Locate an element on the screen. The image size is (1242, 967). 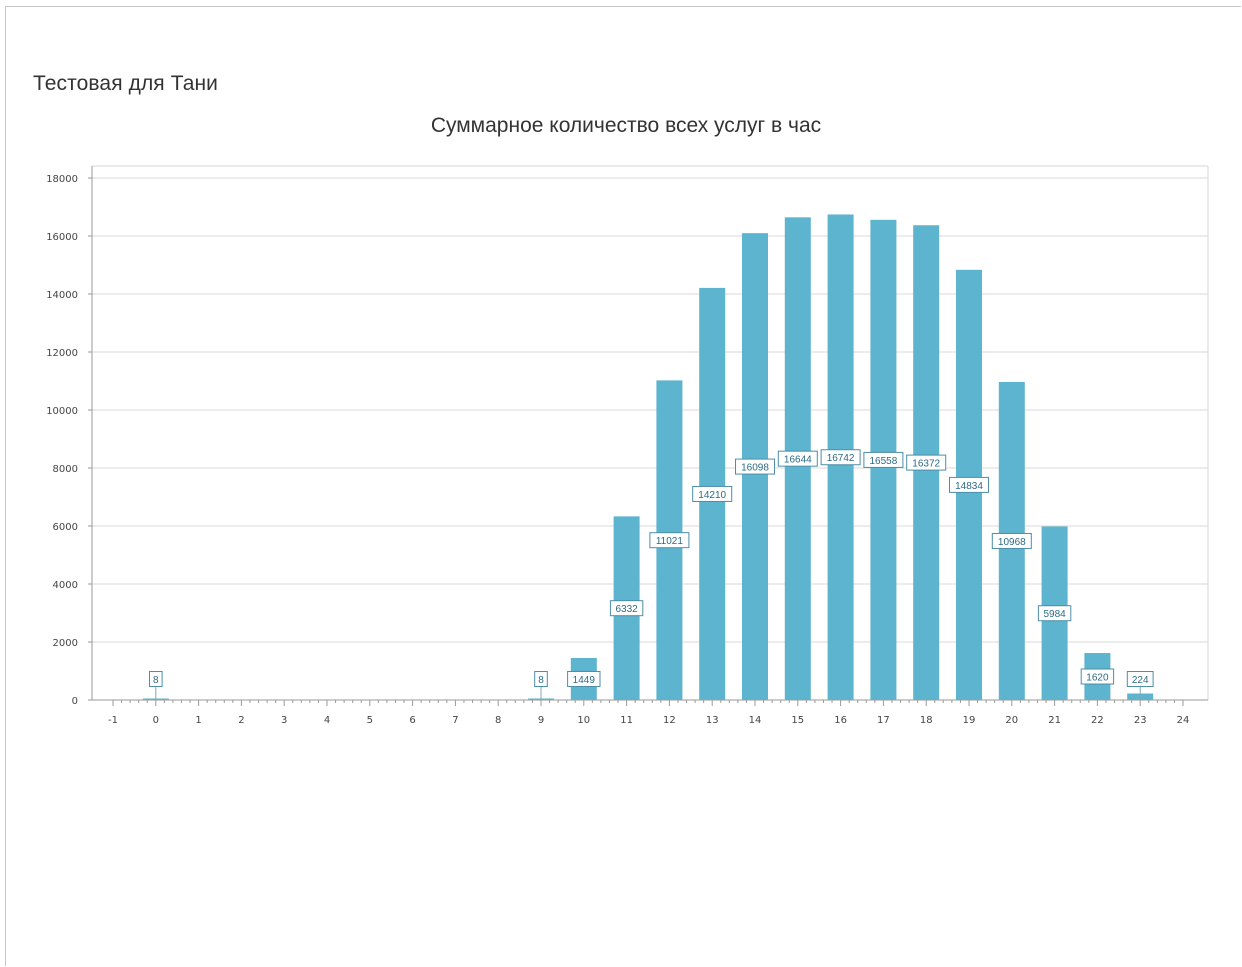
data-label: 1620 is located at coordinates (1097, 678).